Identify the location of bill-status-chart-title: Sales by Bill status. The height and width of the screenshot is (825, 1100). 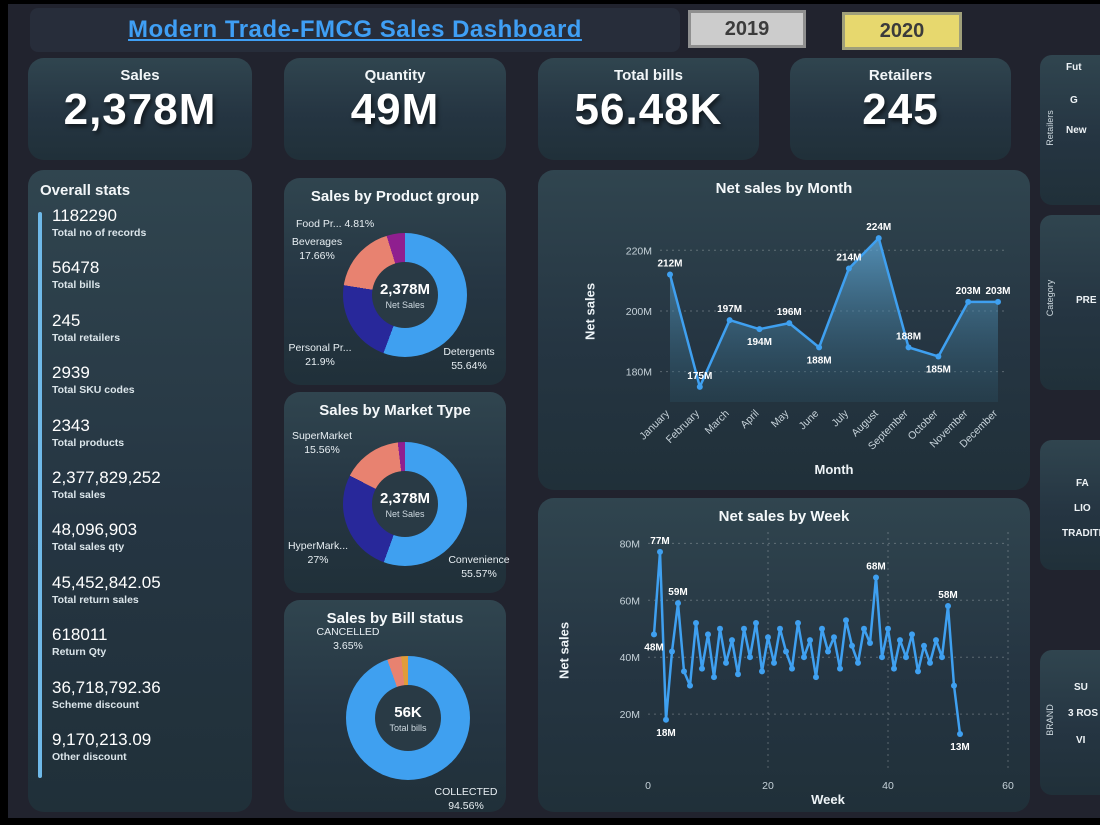
(395, 618).